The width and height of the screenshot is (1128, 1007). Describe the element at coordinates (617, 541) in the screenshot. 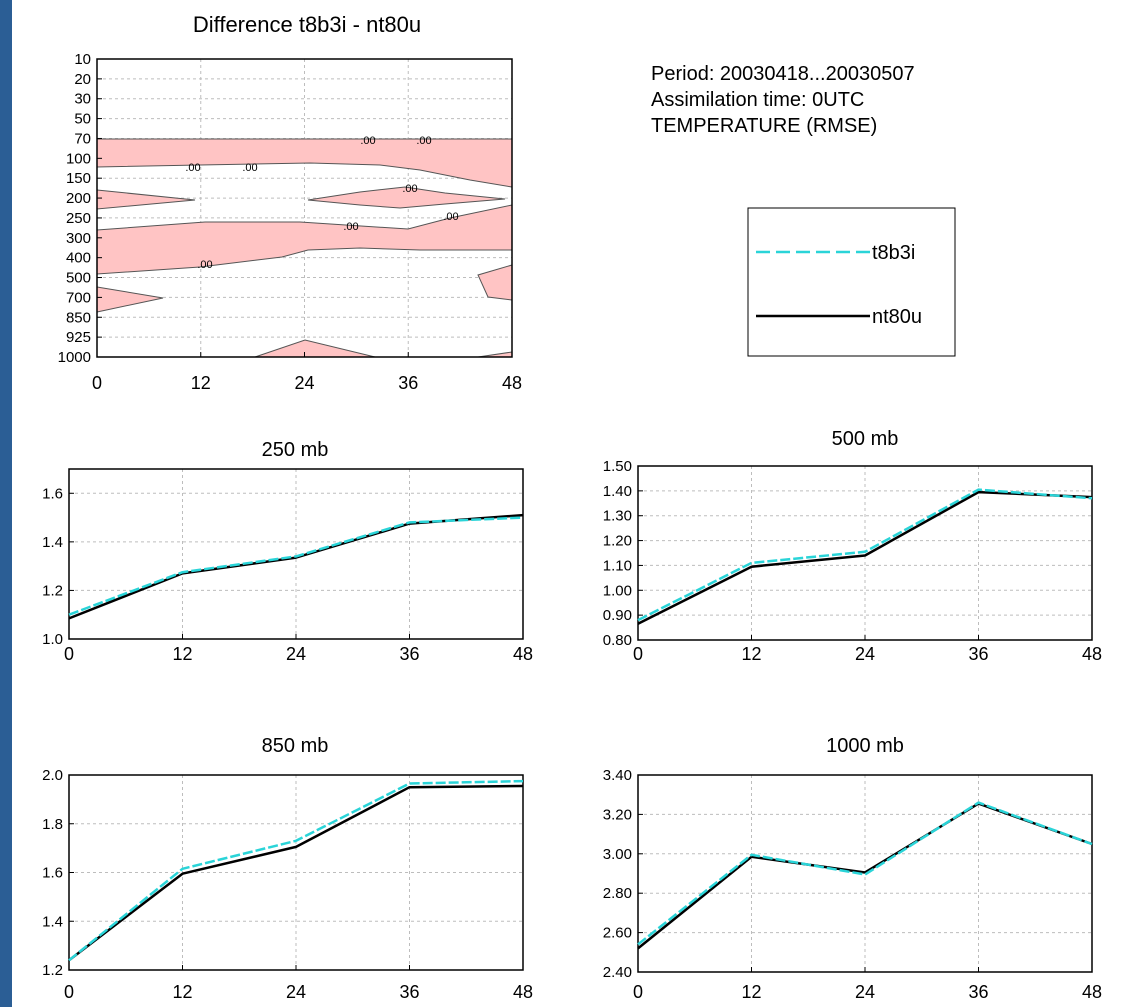

I see `y-tick-label: 1.20` at that location.